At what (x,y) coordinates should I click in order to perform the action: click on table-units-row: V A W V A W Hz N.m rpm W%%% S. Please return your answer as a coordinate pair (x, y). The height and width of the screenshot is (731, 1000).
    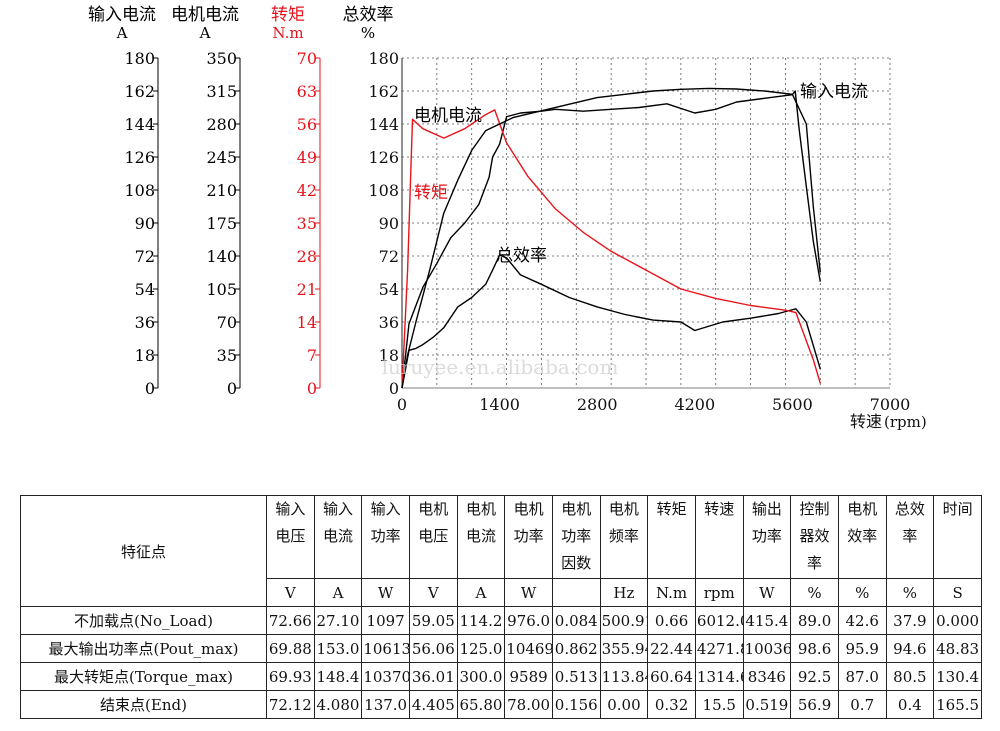
    Looking at the image, I should click on (501, 592).